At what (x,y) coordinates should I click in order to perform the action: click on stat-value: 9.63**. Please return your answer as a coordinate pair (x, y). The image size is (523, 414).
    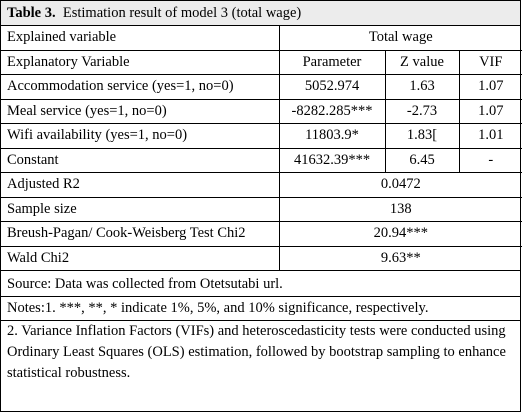
    Looking at the image, I should click on (400, 257).